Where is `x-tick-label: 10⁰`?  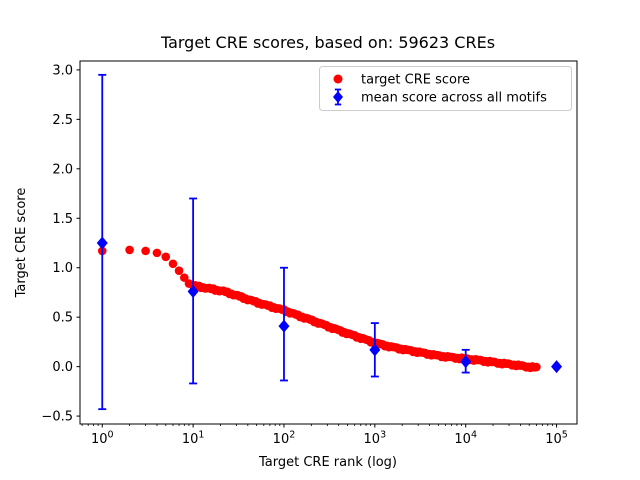 x-tick-label: 10⁰ is located at coordinates (102, 439).